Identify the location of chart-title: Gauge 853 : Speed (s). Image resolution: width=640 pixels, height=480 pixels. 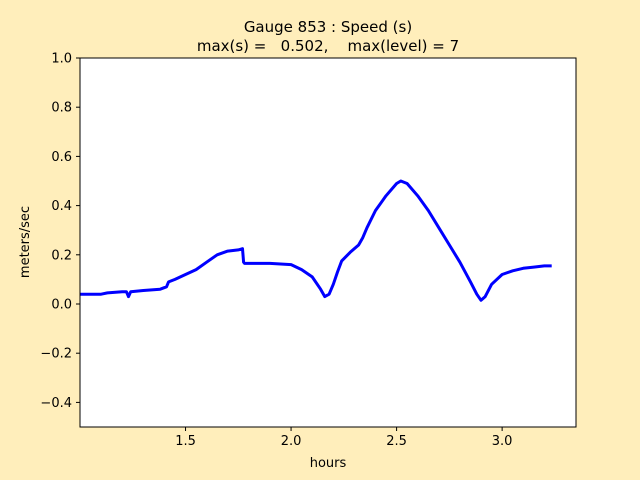
(328, 27).